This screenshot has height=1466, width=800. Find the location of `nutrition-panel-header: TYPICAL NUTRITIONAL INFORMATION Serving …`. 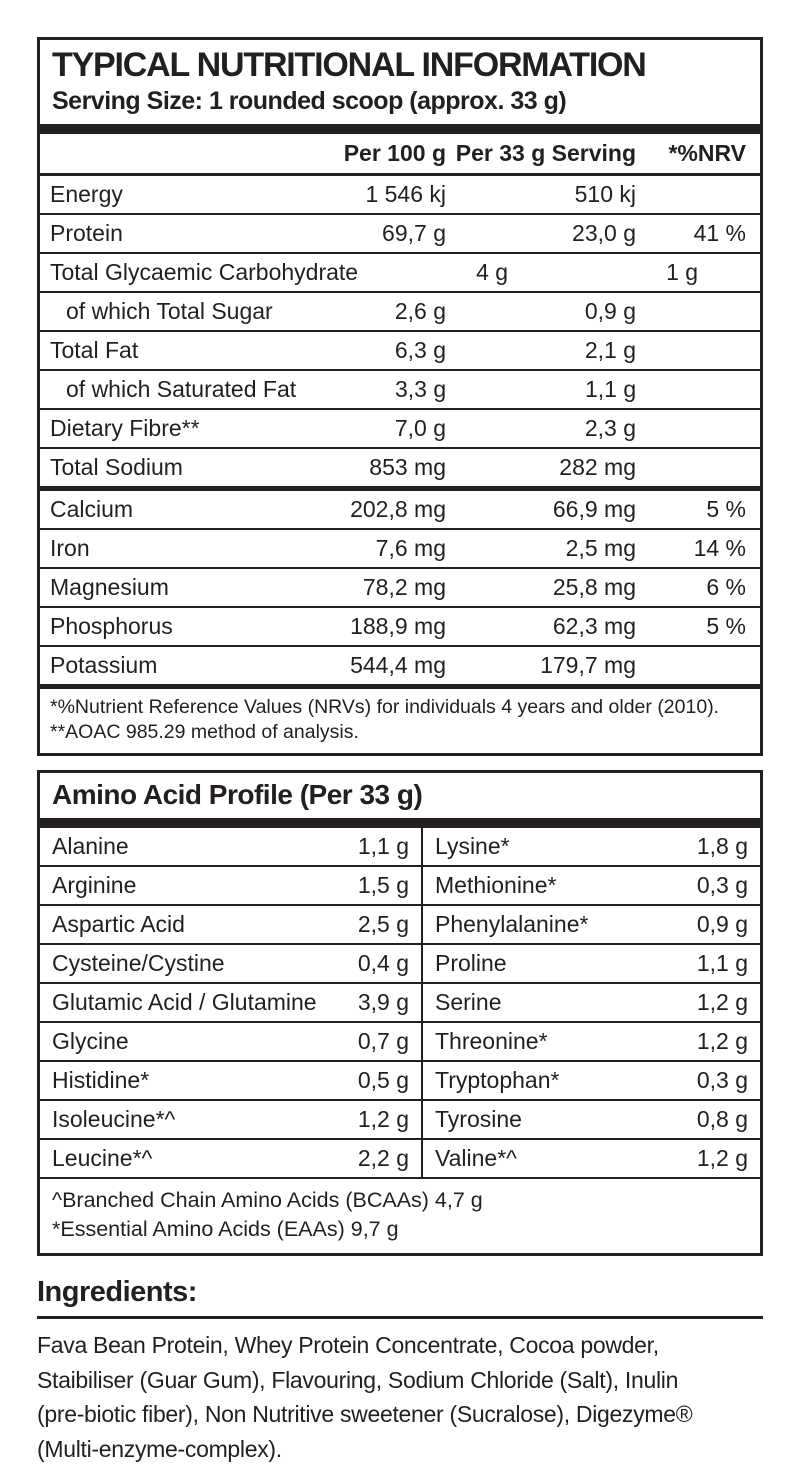

nutrition-panel-header: TYPICAL NUTRITIONAL INFORMATION Serving … is located at coordinates (400, 82).